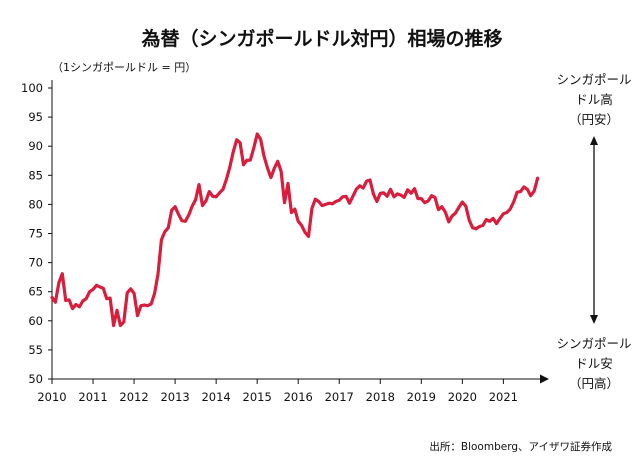 This screenshot has width=640, height=468. Describe the element at coordinates (35, 117) in the screenshot. I see `y-tick-label: 95` at that location.